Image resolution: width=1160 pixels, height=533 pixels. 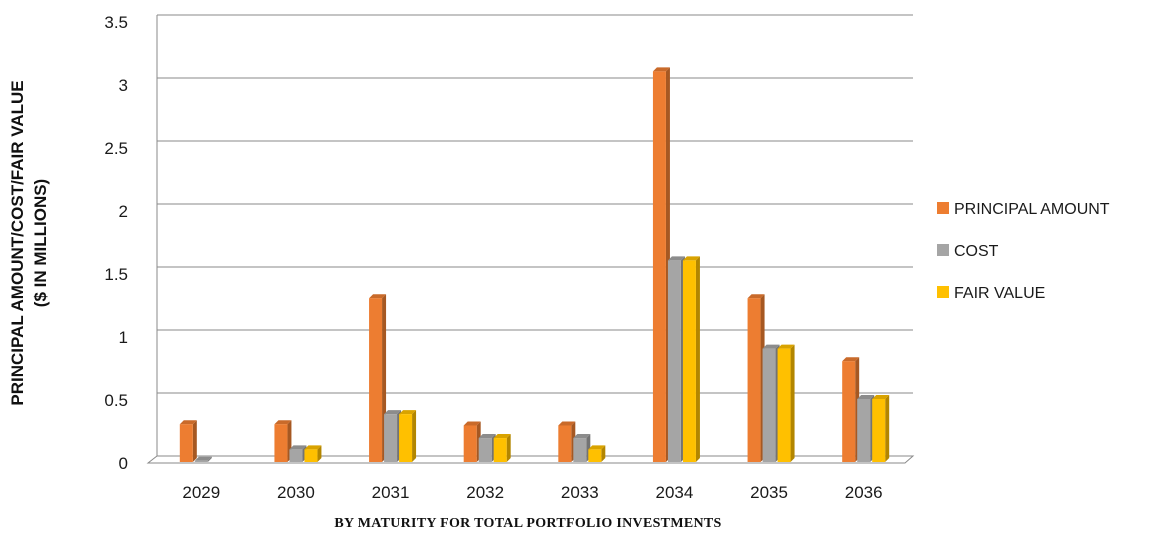 What do you see at coordinates (580, 492) in the screenshot?
I see `x-tick-label: 2033` at bounding box center [580, 492].